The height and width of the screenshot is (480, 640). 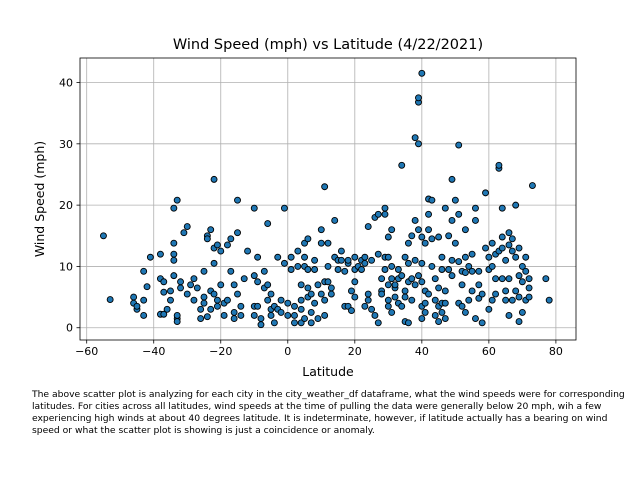 What do you see at coordinates (287, 351) in the screenshot?
I see `x-tick-label: 0` at bounding box center [287, 351].